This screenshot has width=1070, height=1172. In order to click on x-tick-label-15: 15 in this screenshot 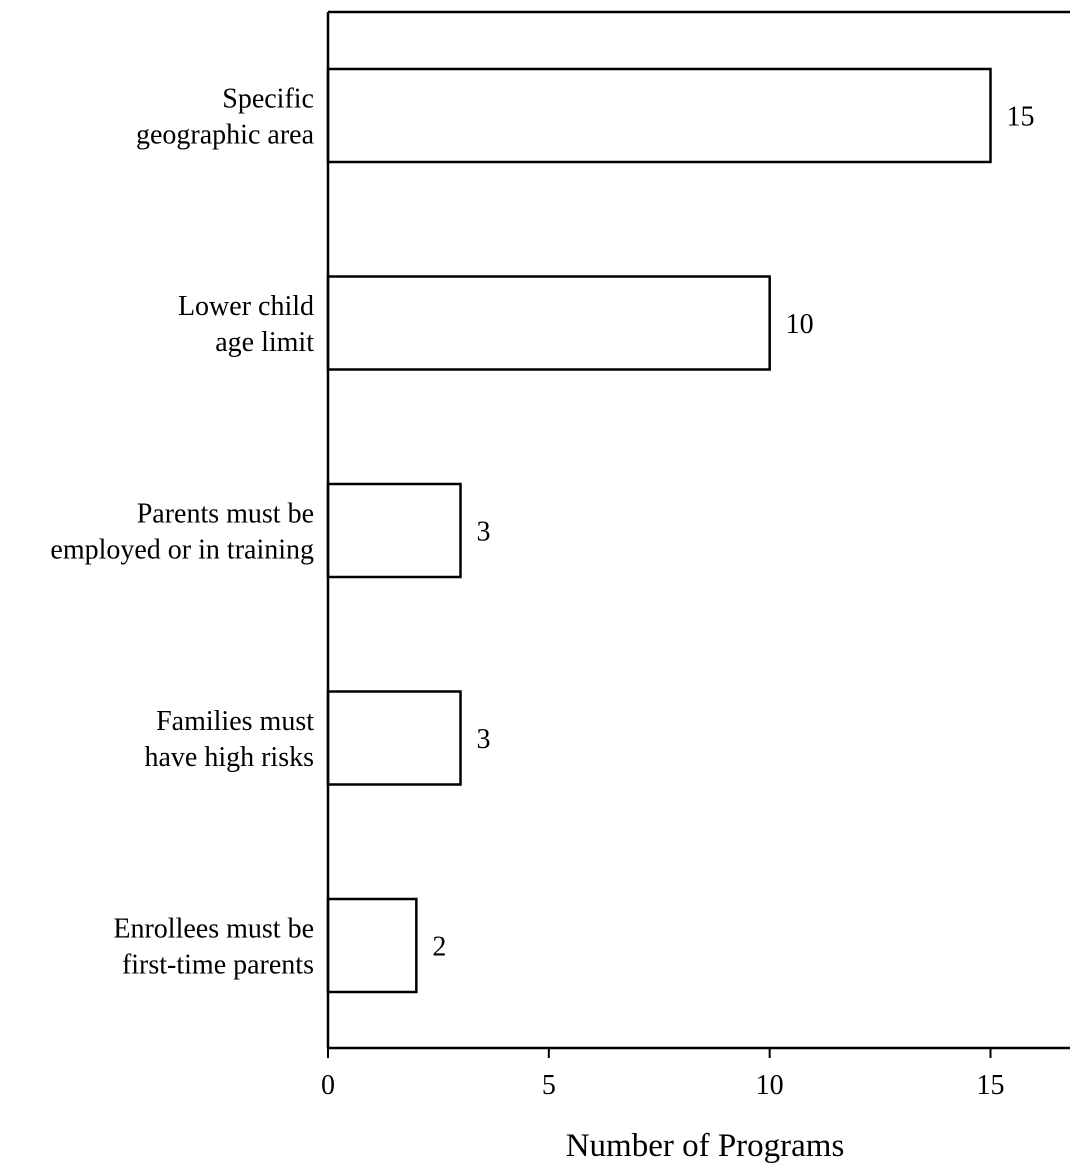, I will do `click(991, 1085)`.